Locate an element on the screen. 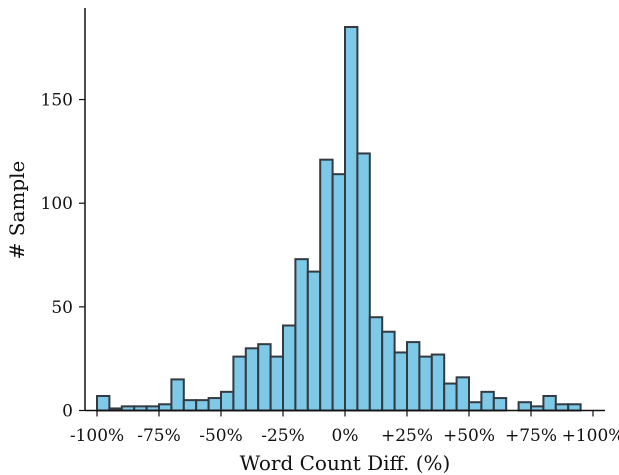 The image size is (619, 475). y-axis-label: # Sample is located at coordinates (17, 210).